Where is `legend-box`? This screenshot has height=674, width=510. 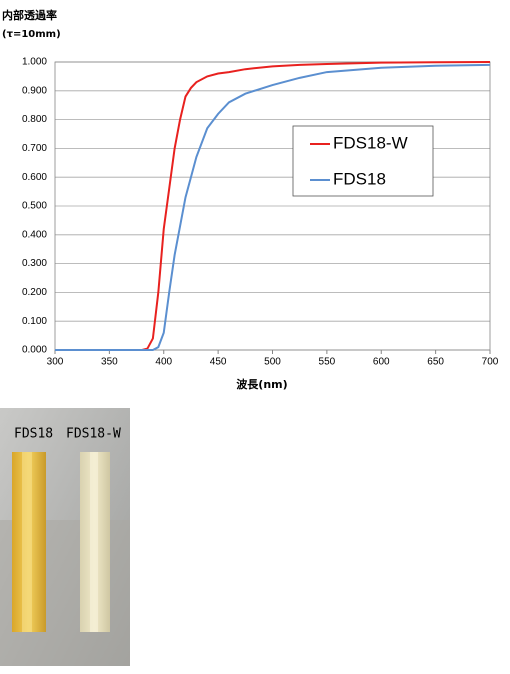 legend-box is located at coordinates (363, 161).